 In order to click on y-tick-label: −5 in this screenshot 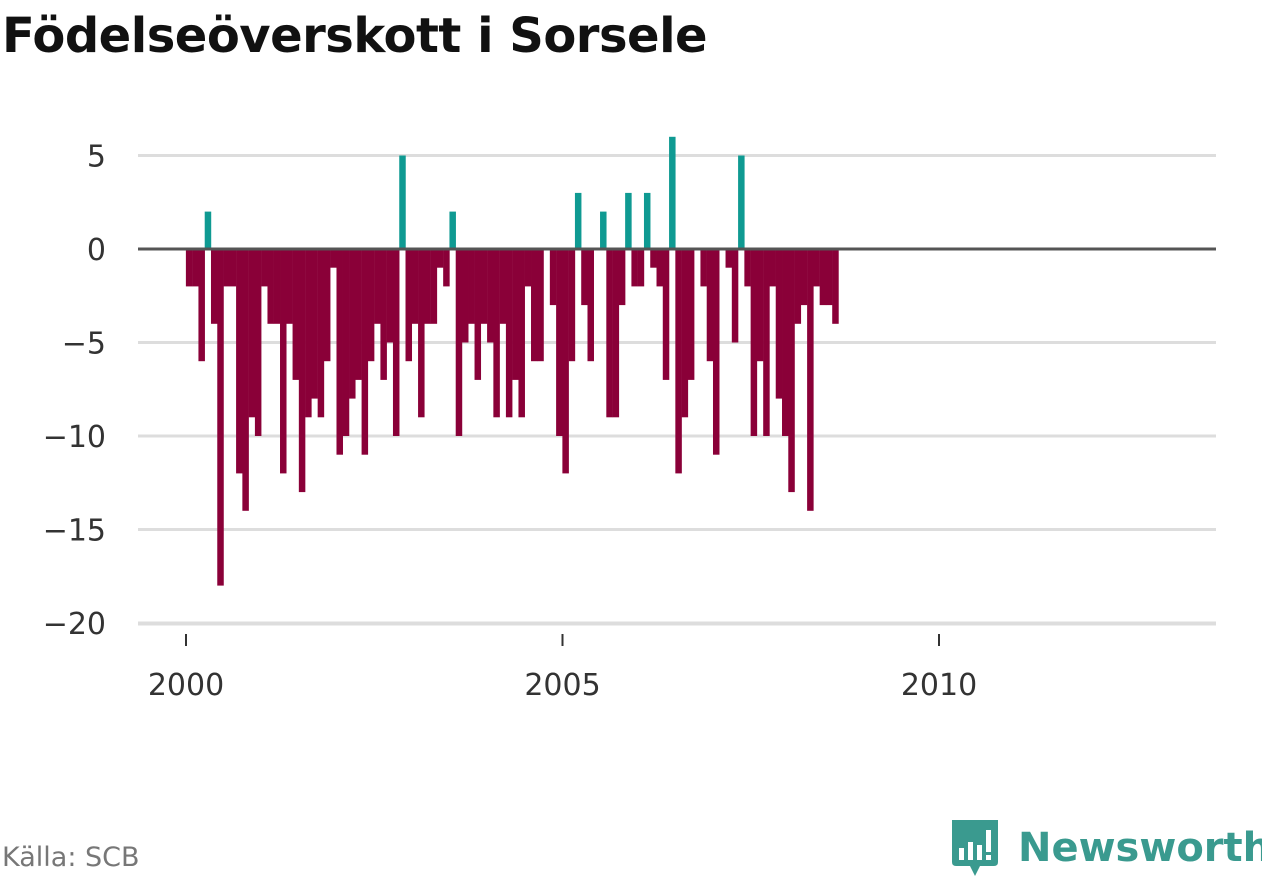, I will do `click(84, 344)`.